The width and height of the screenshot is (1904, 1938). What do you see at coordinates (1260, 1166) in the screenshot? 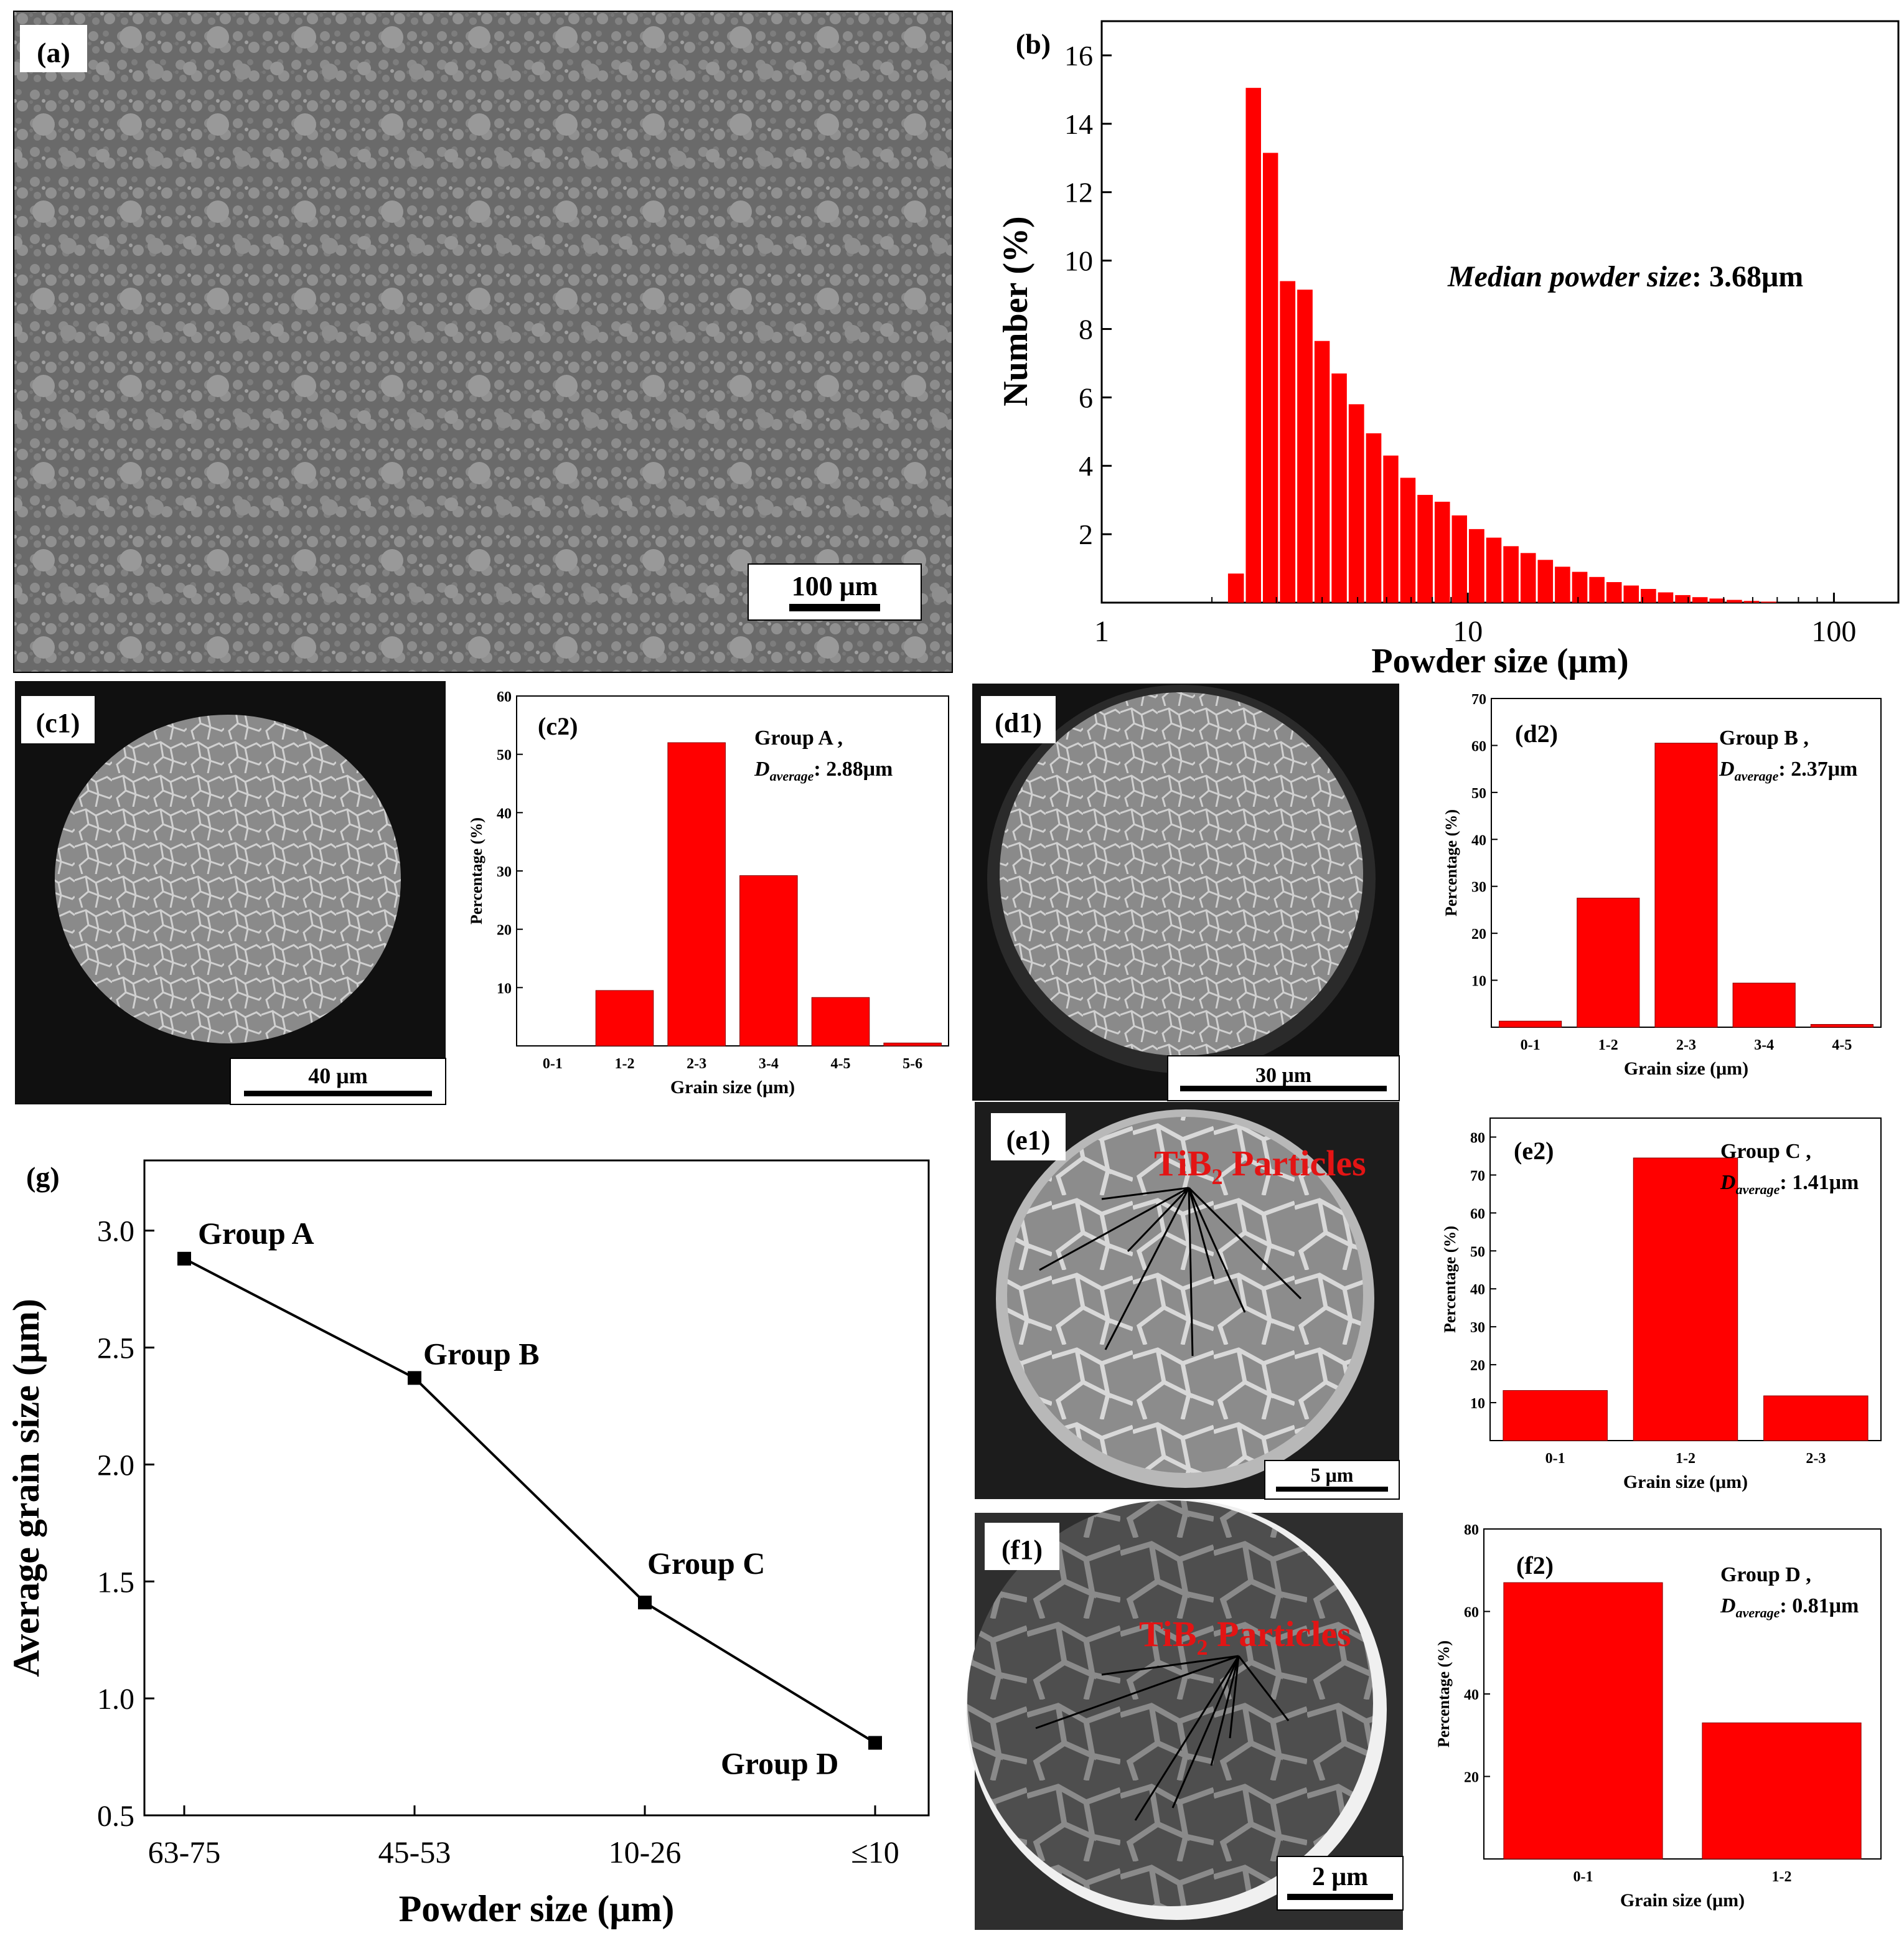
I see `panel-e1-annotation: TiB2 Particles` at bounding box center [1260, 1166].